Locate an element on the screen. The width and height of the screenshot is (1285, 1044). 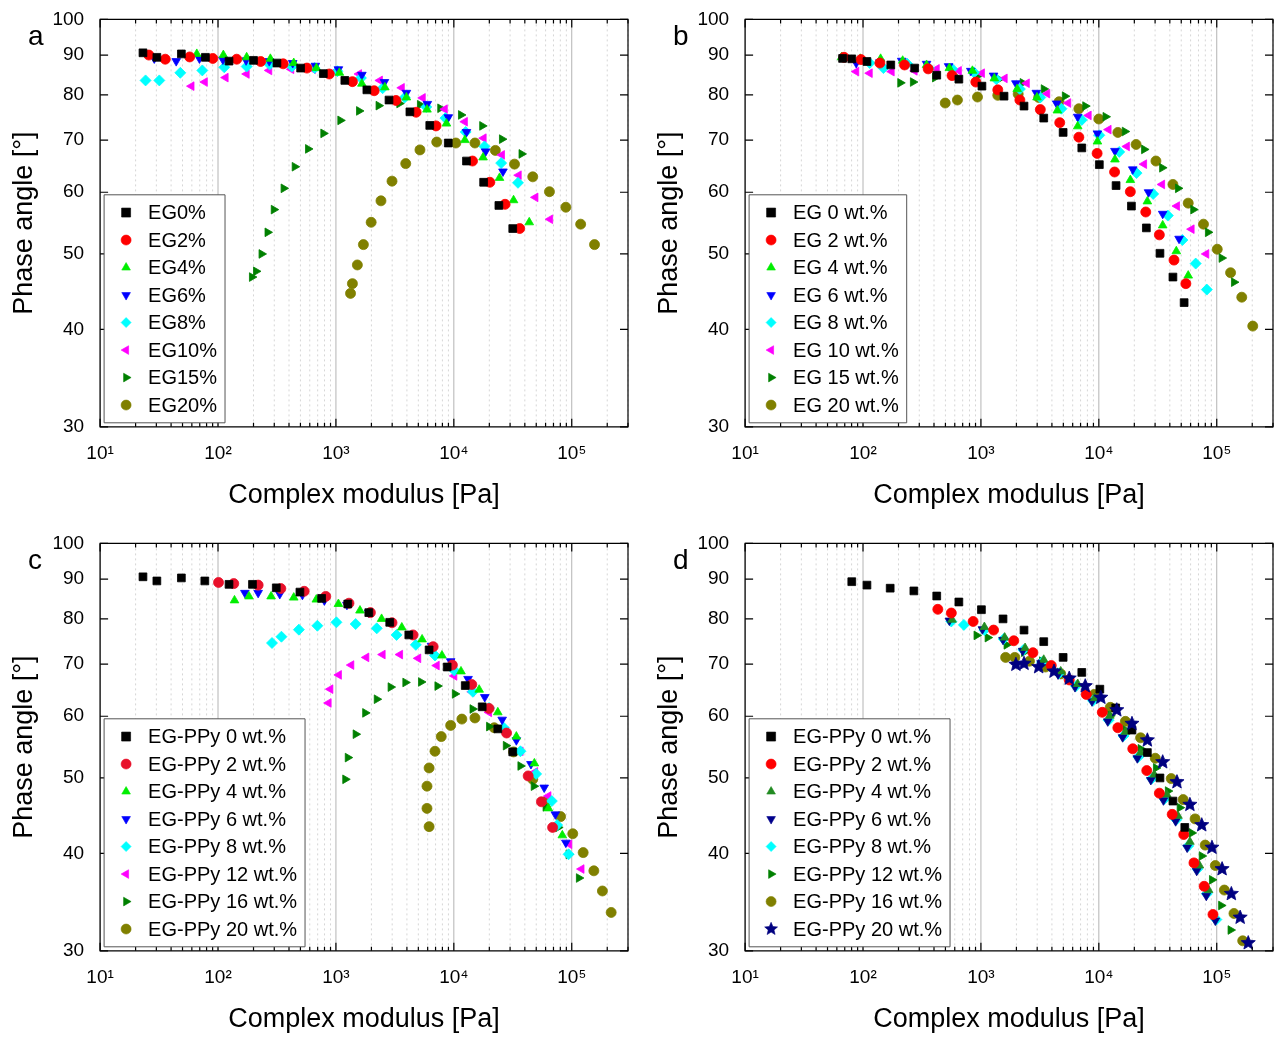
text: a is located at coordinates (36, 36).